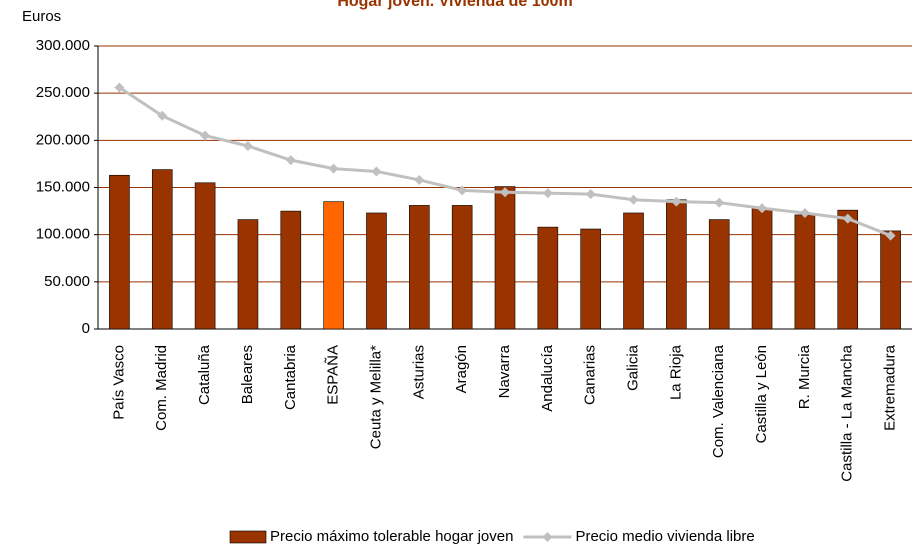 The width and height of the screenshot is (914, 550). I want to click on x-tick-label: Galicia, so click(632, 367).